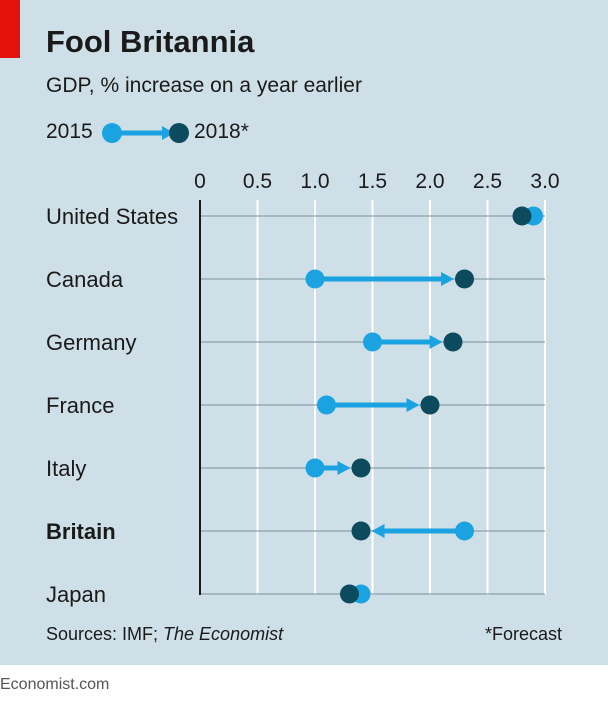 This screenshot has height=701, width=608. I want to click on source-note: Sources: IMF; The Economist, so click(164, 634).